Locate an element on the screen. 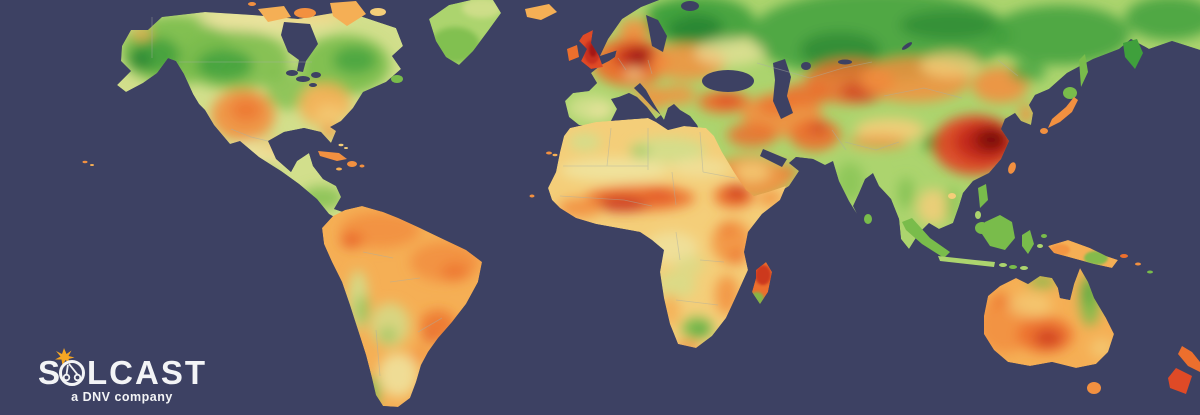 This screenshot has width=1200, height=415. continent-africa is located at coordinates (667, 233).